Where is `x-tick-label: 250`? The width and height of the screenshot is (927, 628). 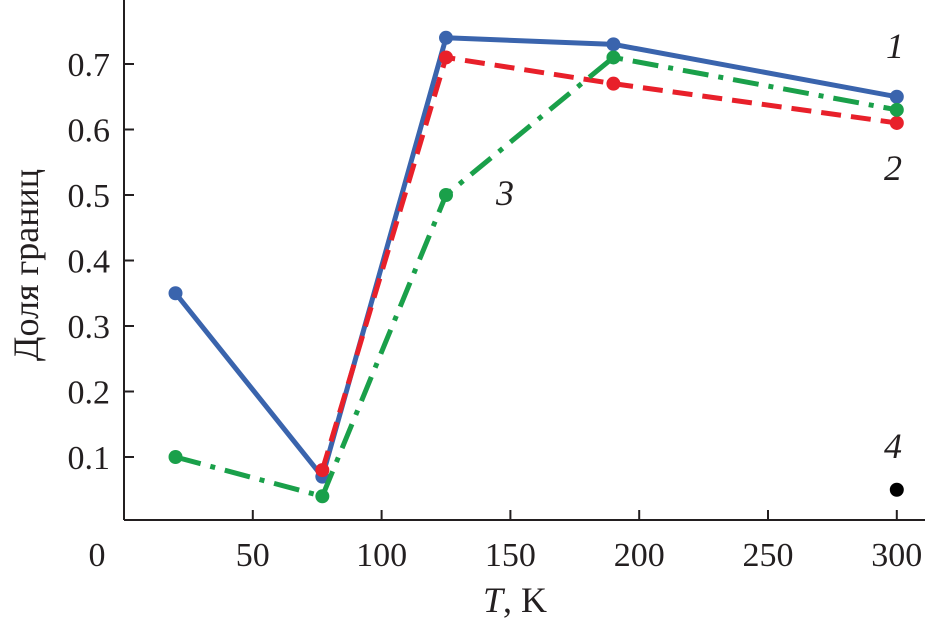 x-tick-label: 250 is located at coordinates (768, 555).